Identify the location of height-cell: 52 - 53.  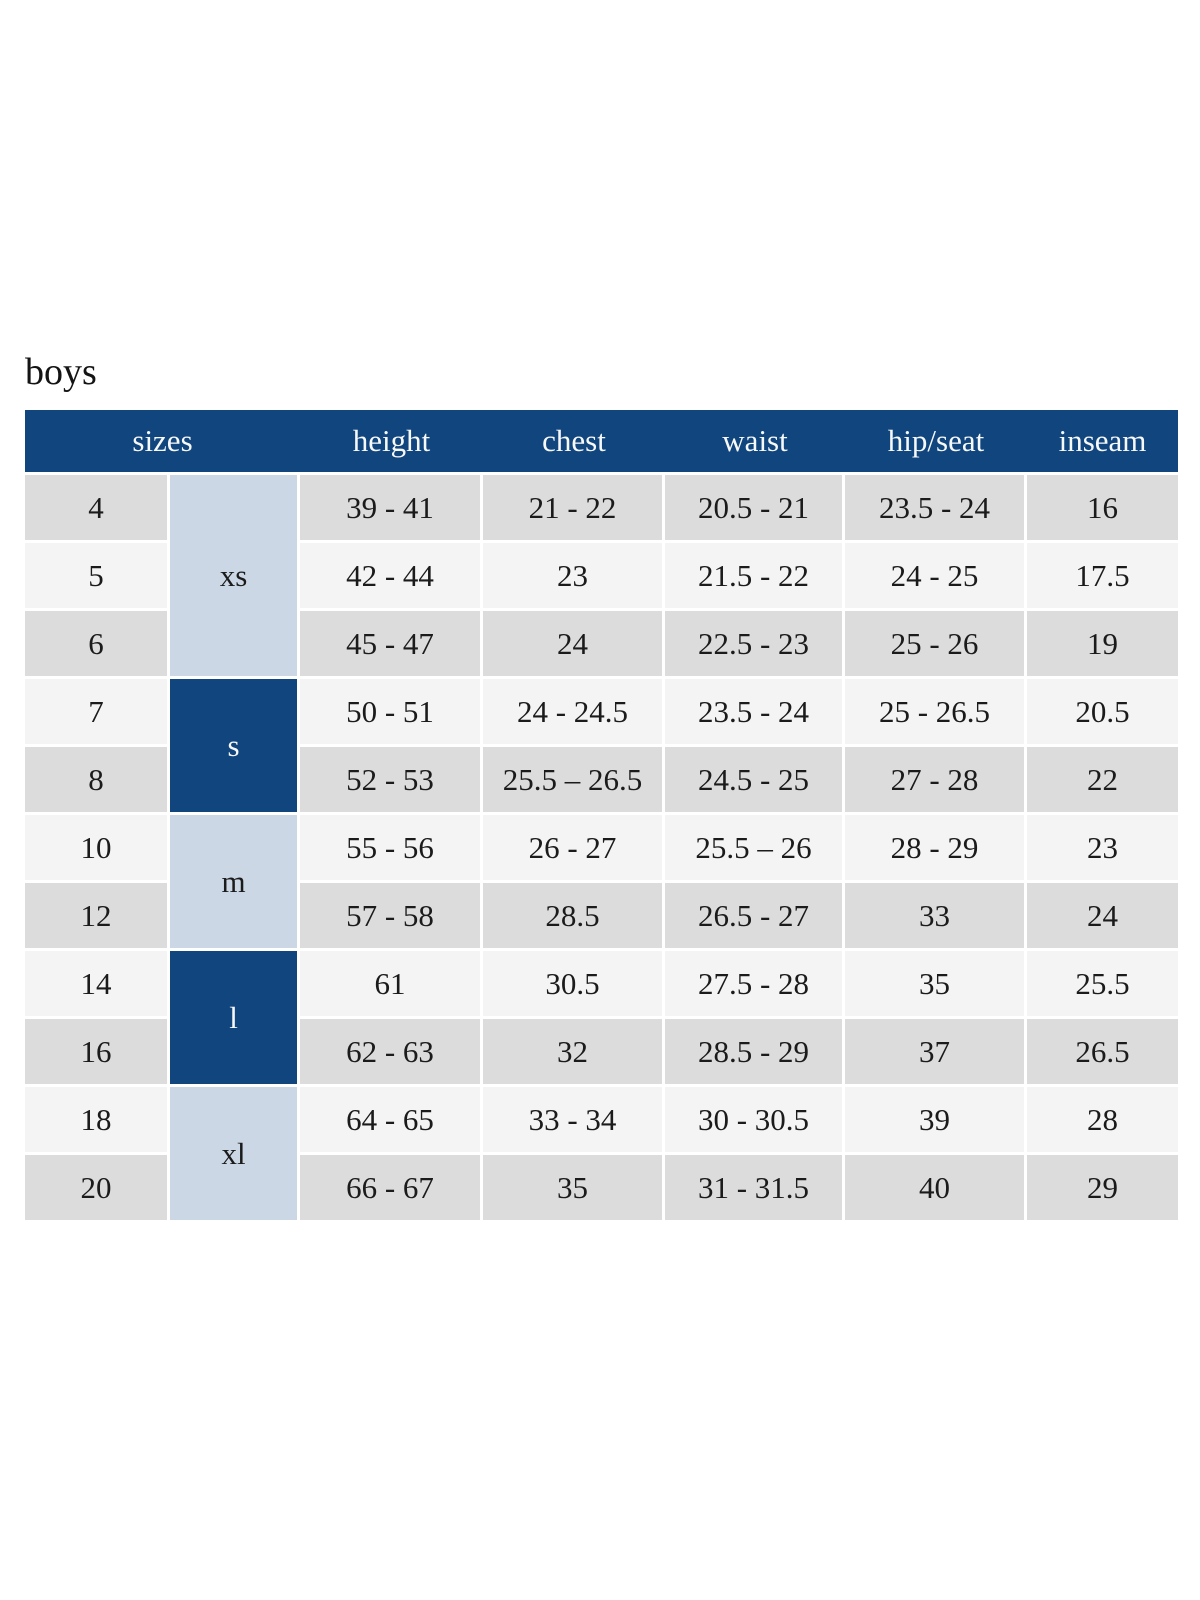
(392, 778).